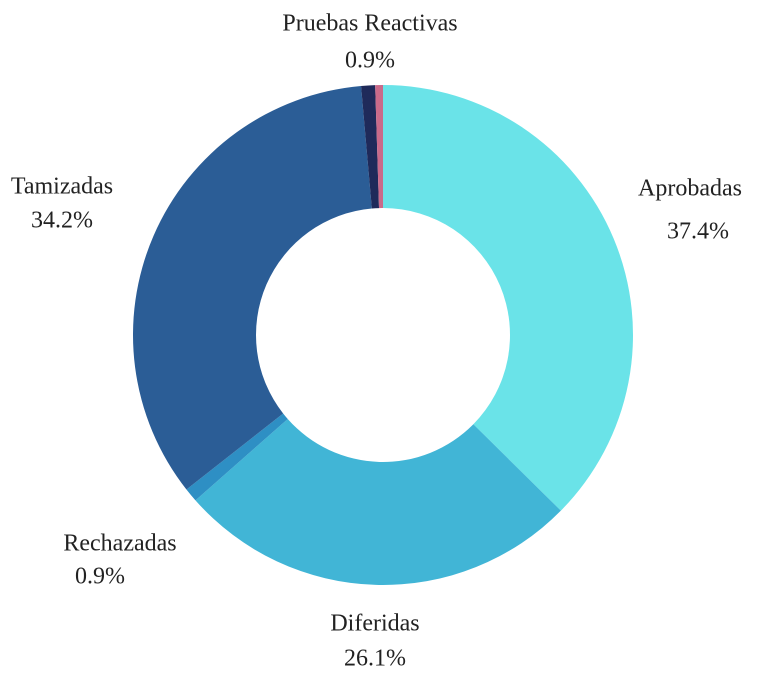  What do you see at coordinates (119, 544) in the screenshot?
I see `slice-label: Rechazadas` at bounding box center [119, 544].